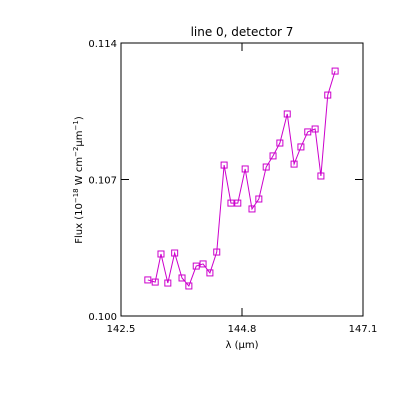 The height and width of the screenshot is (400, 400). Describe the element at coordinates (79, 138) in the screenshot. I see `y-label-part: μm` at that location.